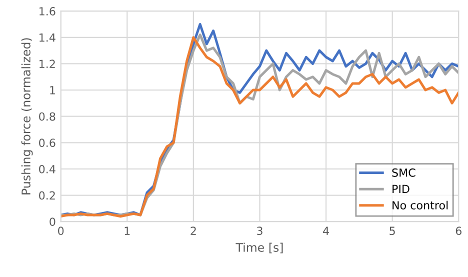  I want to click on y-axis-title: Pushing force (normalized), so click(27, 116).